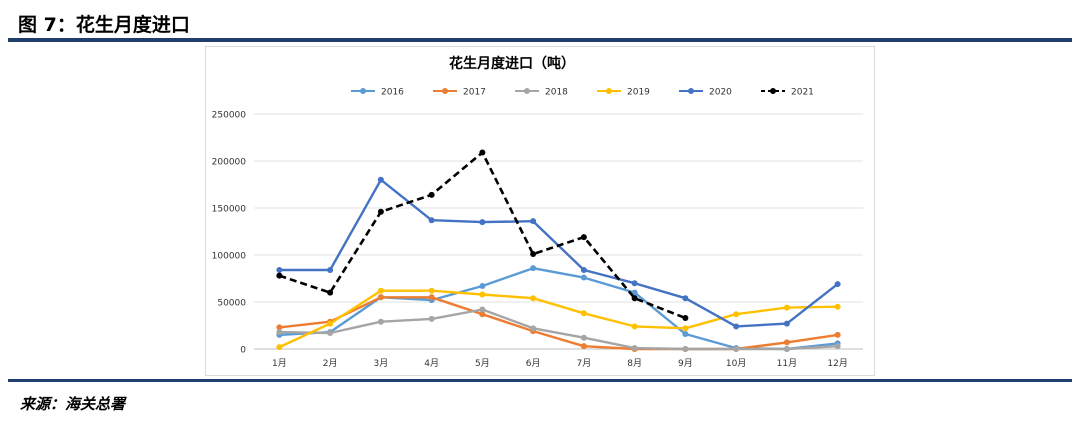  I want to click on legend-label: 2019, so click(638, 93).